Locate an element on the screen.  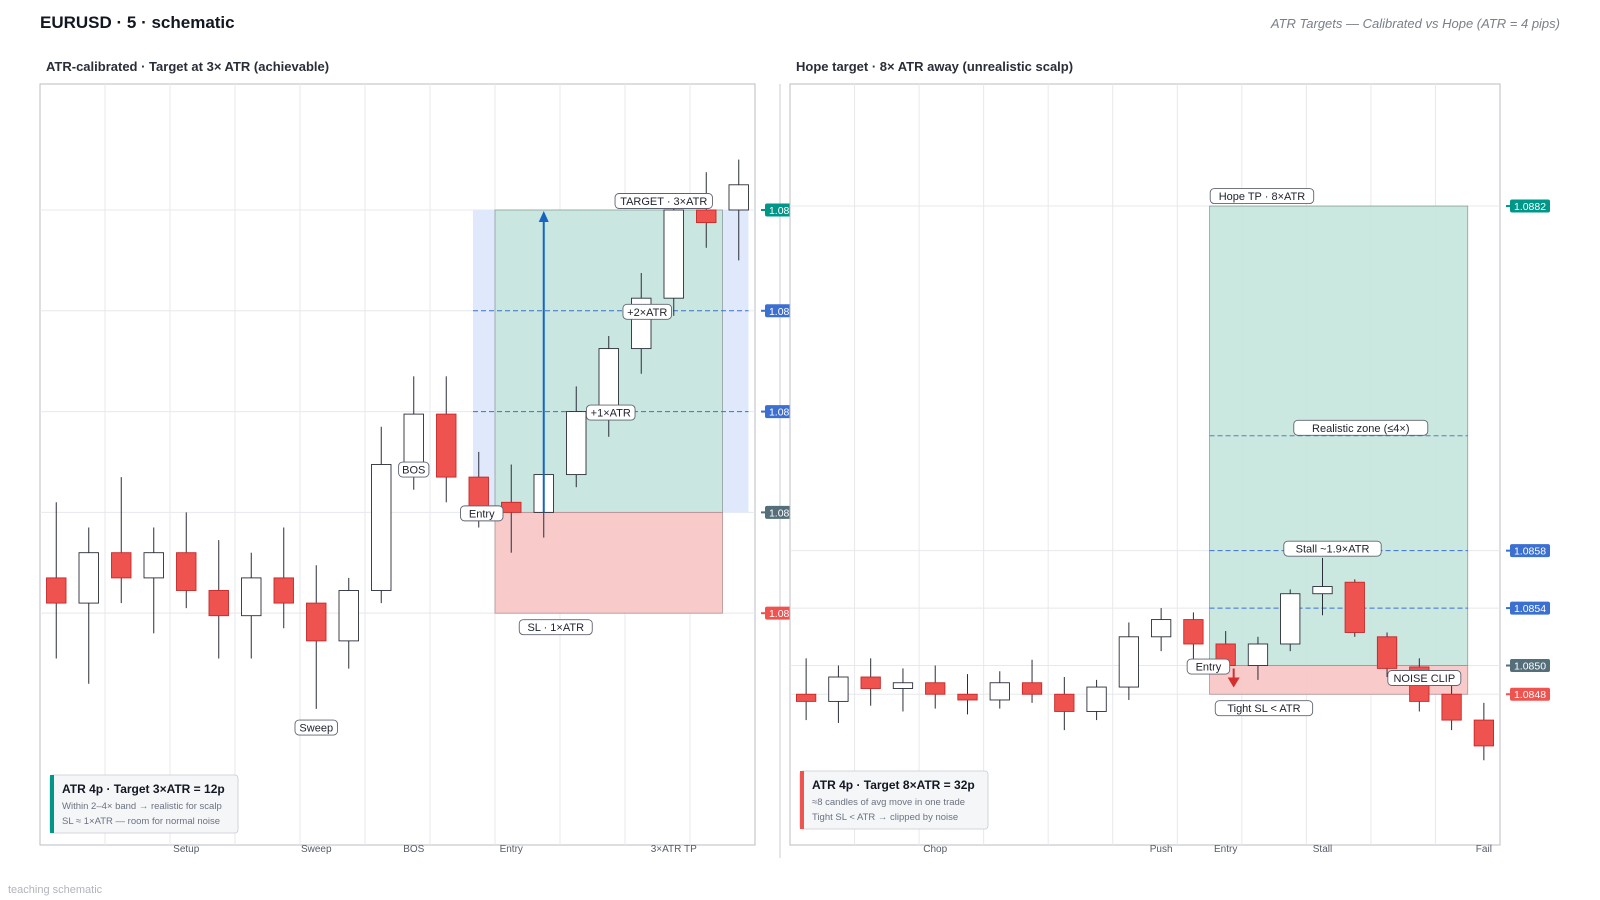
x-tick-label: Setup is located at coordinates (186, 849).